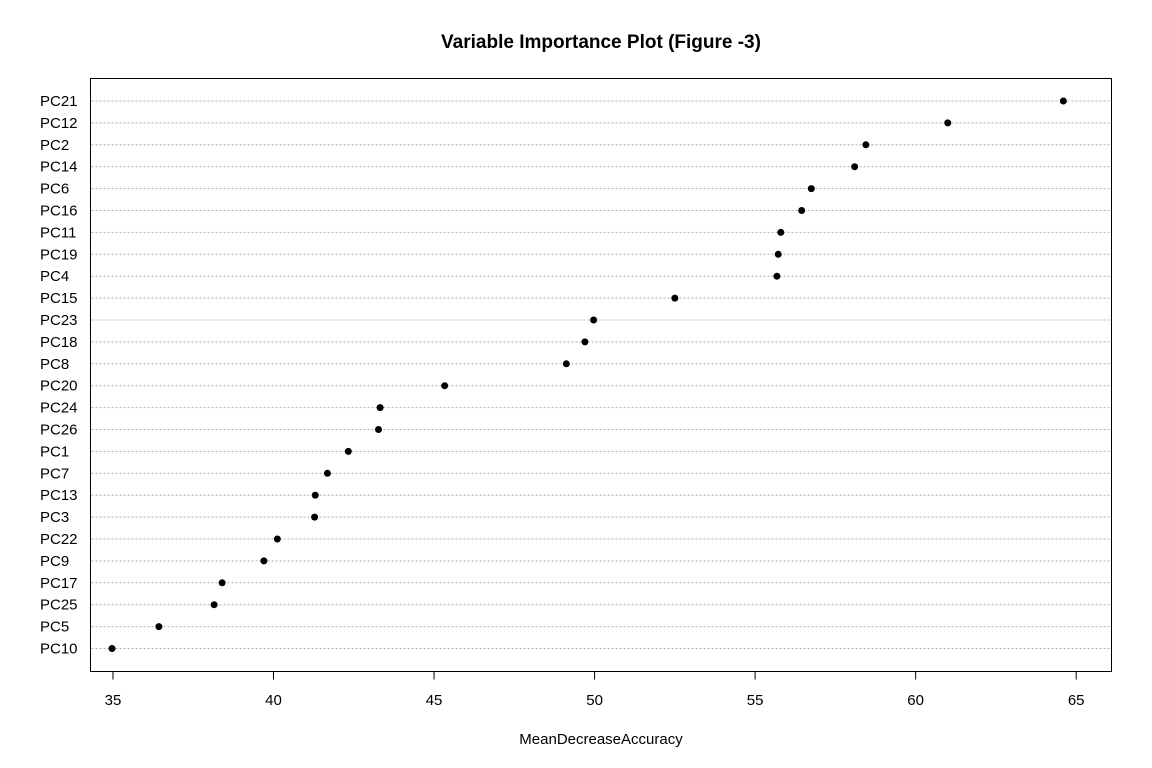 The image size is (1152, 768). Describe the element at coordinates (601, 42) in the screenshot. I see `chart-title: Variable Importance Plot (Figure -3)` at that location.